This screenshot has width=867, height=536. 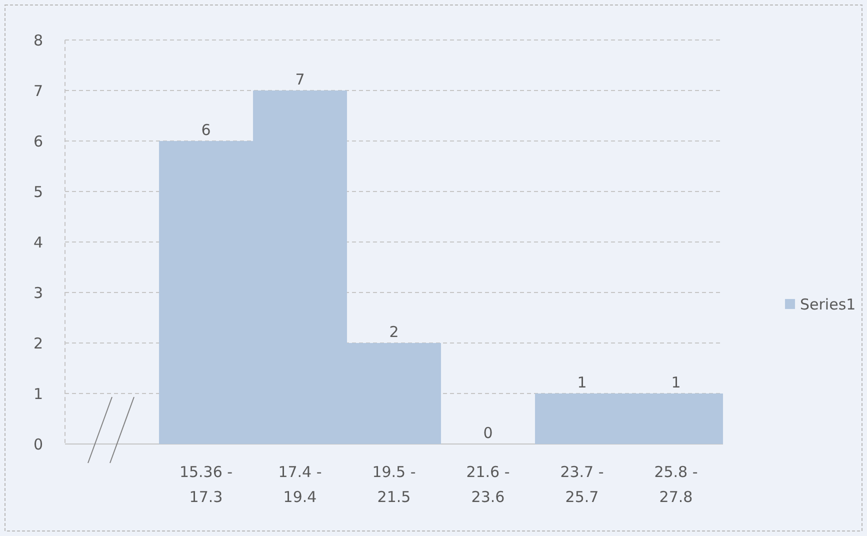 I want to click on x-tick-label: 15.36 - 17.3, so click(x=206, y=484).